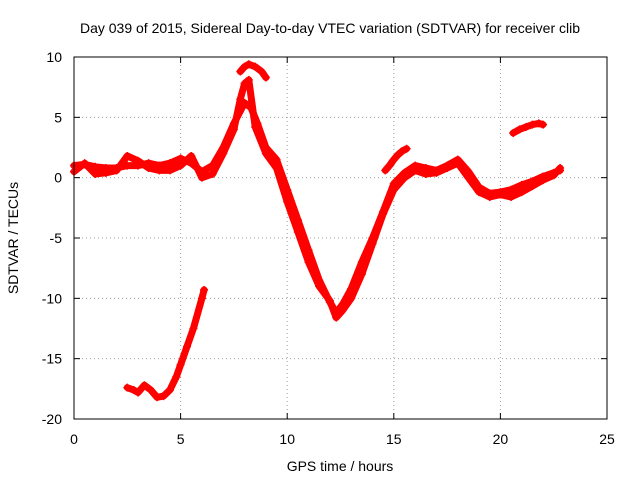 This screenshot has height=480, width=640. Describe the element at coordinates (58, 117) in the screenshot. I see `y-tick-label: 5` at that location.